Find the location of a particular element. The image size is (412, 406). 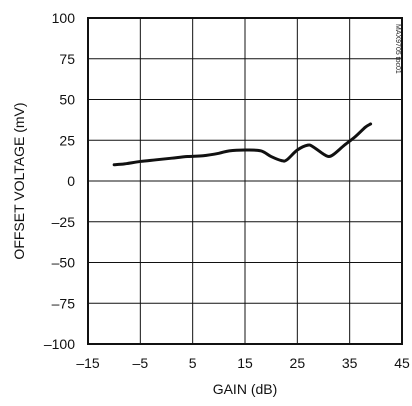

y-tick-label: –75 is located at coordinates (64, 303).